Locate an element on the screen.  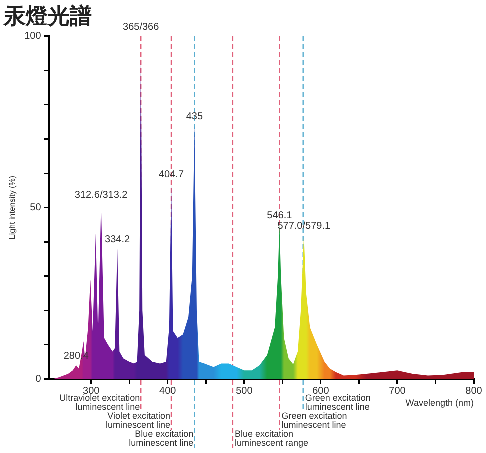
annotation: 365/366 is located at coordinates (141, 28).